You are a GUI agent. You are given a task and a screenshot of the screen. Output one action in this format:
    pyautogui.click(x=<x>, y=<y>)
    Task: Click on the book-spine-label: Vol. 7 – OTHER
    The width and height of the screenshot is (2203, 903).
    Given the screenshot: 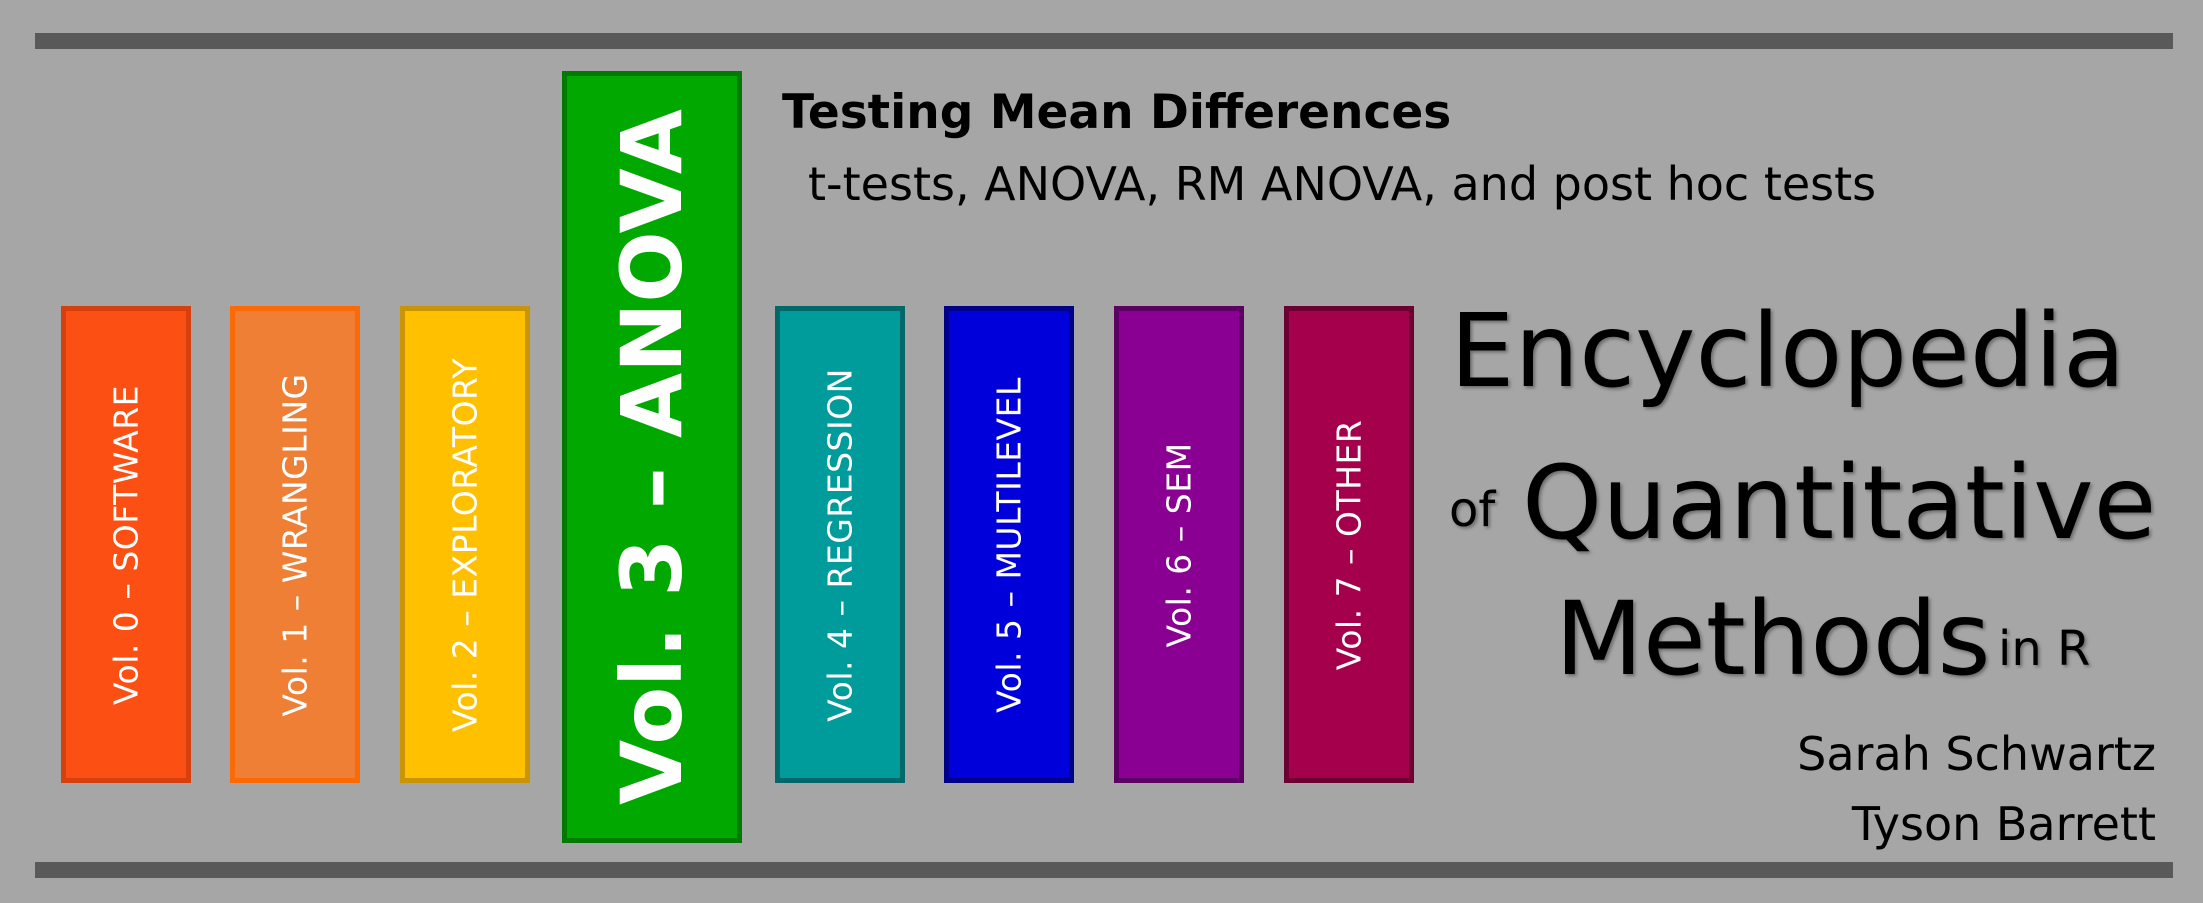 What is the action you would take?
    pyautogui.click(x=1349, y=544)
    